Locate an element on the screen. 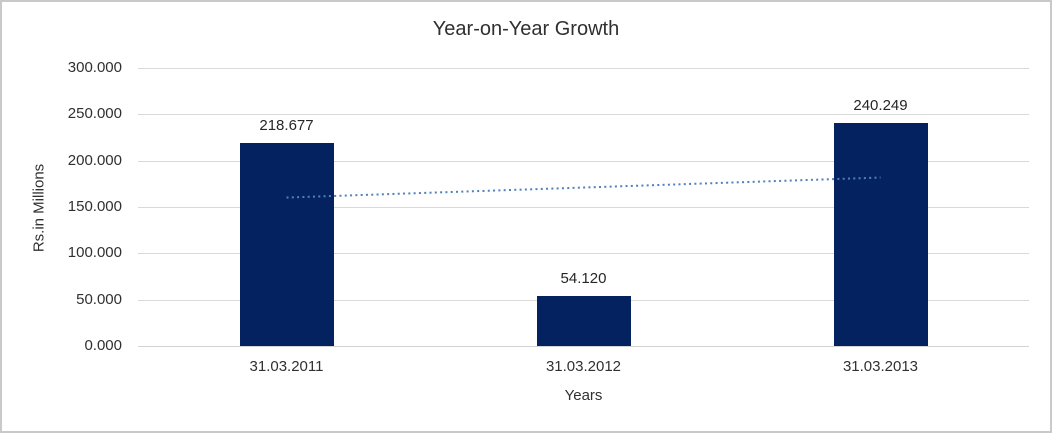 This screenshot has height=433, width=1052. x-tick-label: 31.03.2012 is located at coordinates (583, 366).